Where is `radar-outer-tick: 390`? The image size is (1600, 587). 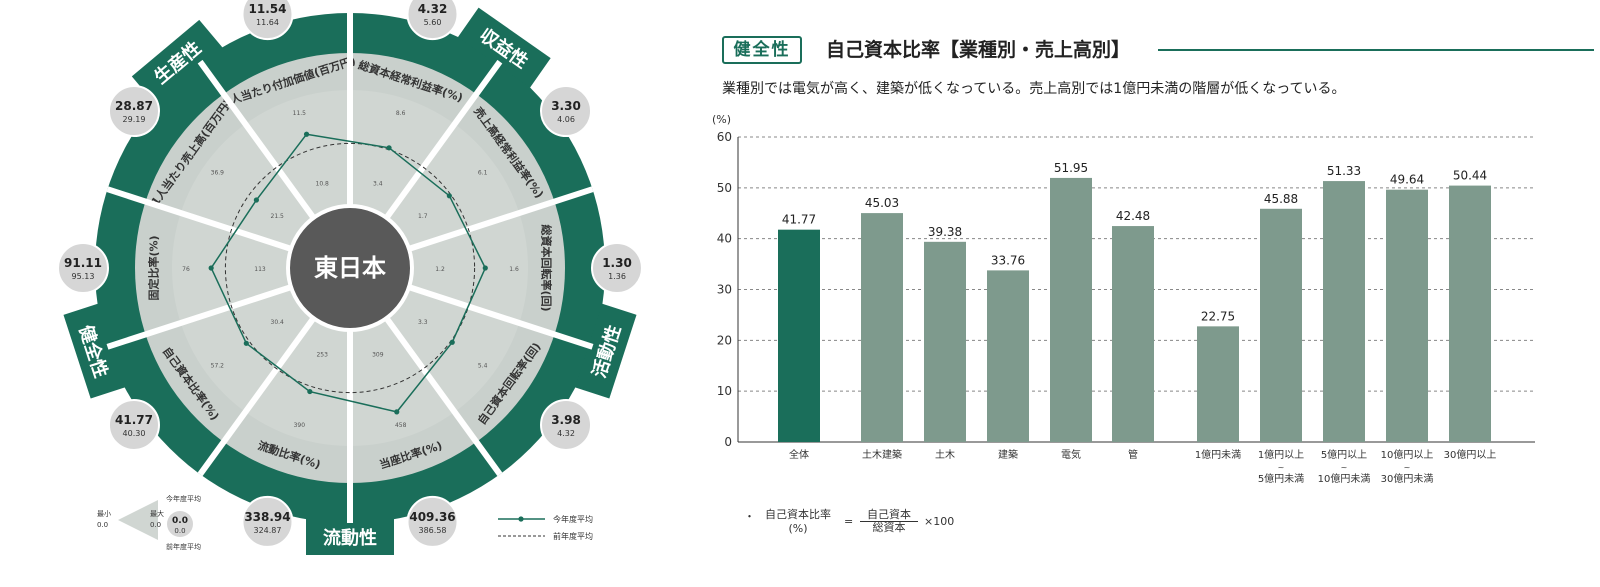
radar-outer-tick: 390 is located at coordinates (300, 425).